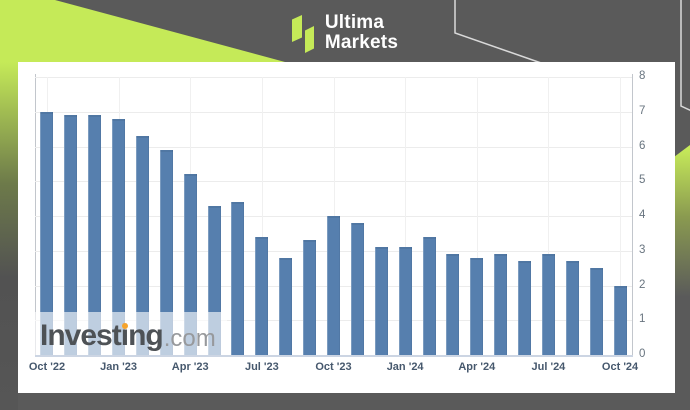 Image resolution: width=690 pixels, height=410 pixels. Describe the element at coordinates (333, 367) in the screenshot. I see `x-tick-label: Oct '23` at that location.